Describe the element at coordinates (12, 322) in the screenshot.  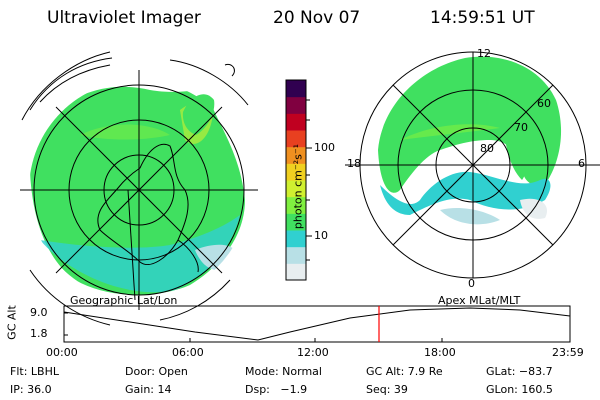
I see `altitude-y-title: GC Alt` at that location.